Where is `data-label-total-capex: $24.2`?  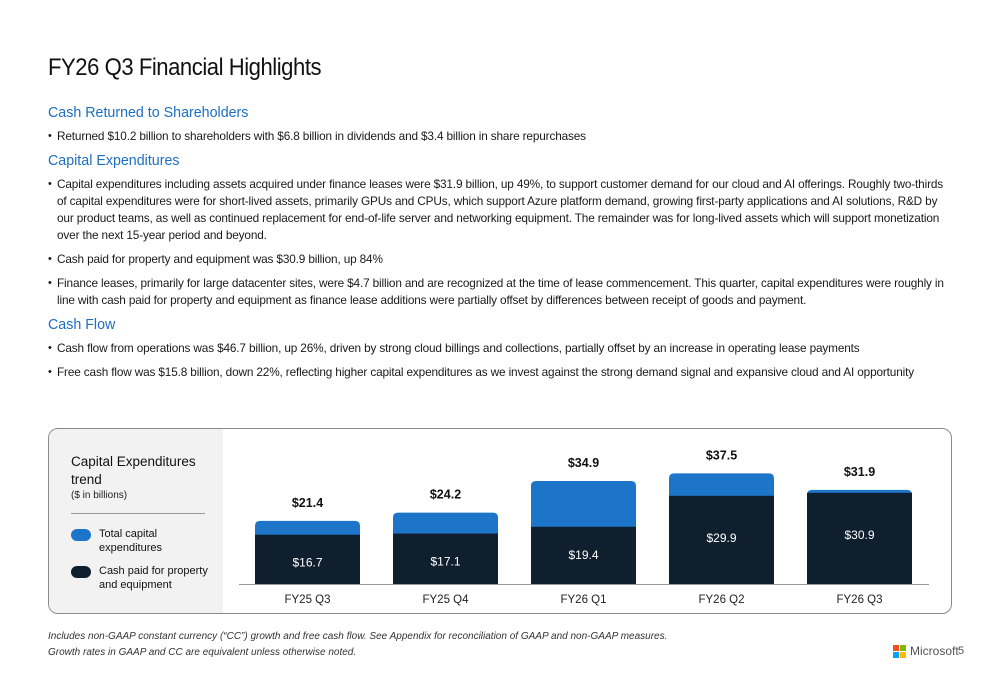 data-label-total-capex: $24.2 is located at coordinates (445, 495).